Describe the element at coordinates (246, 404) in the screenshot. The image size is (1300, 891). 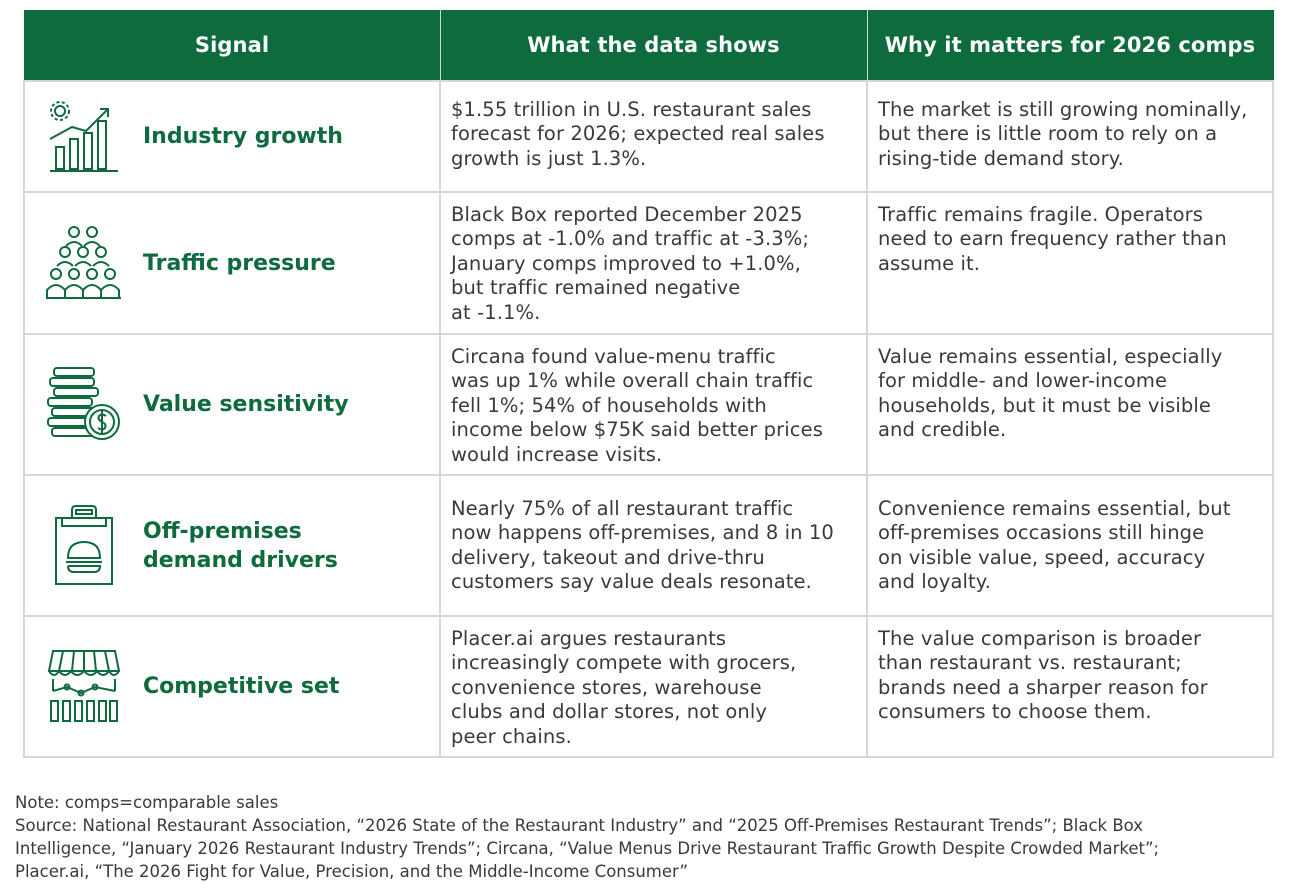
I see `signal-label: Value sensitivity` at that location.